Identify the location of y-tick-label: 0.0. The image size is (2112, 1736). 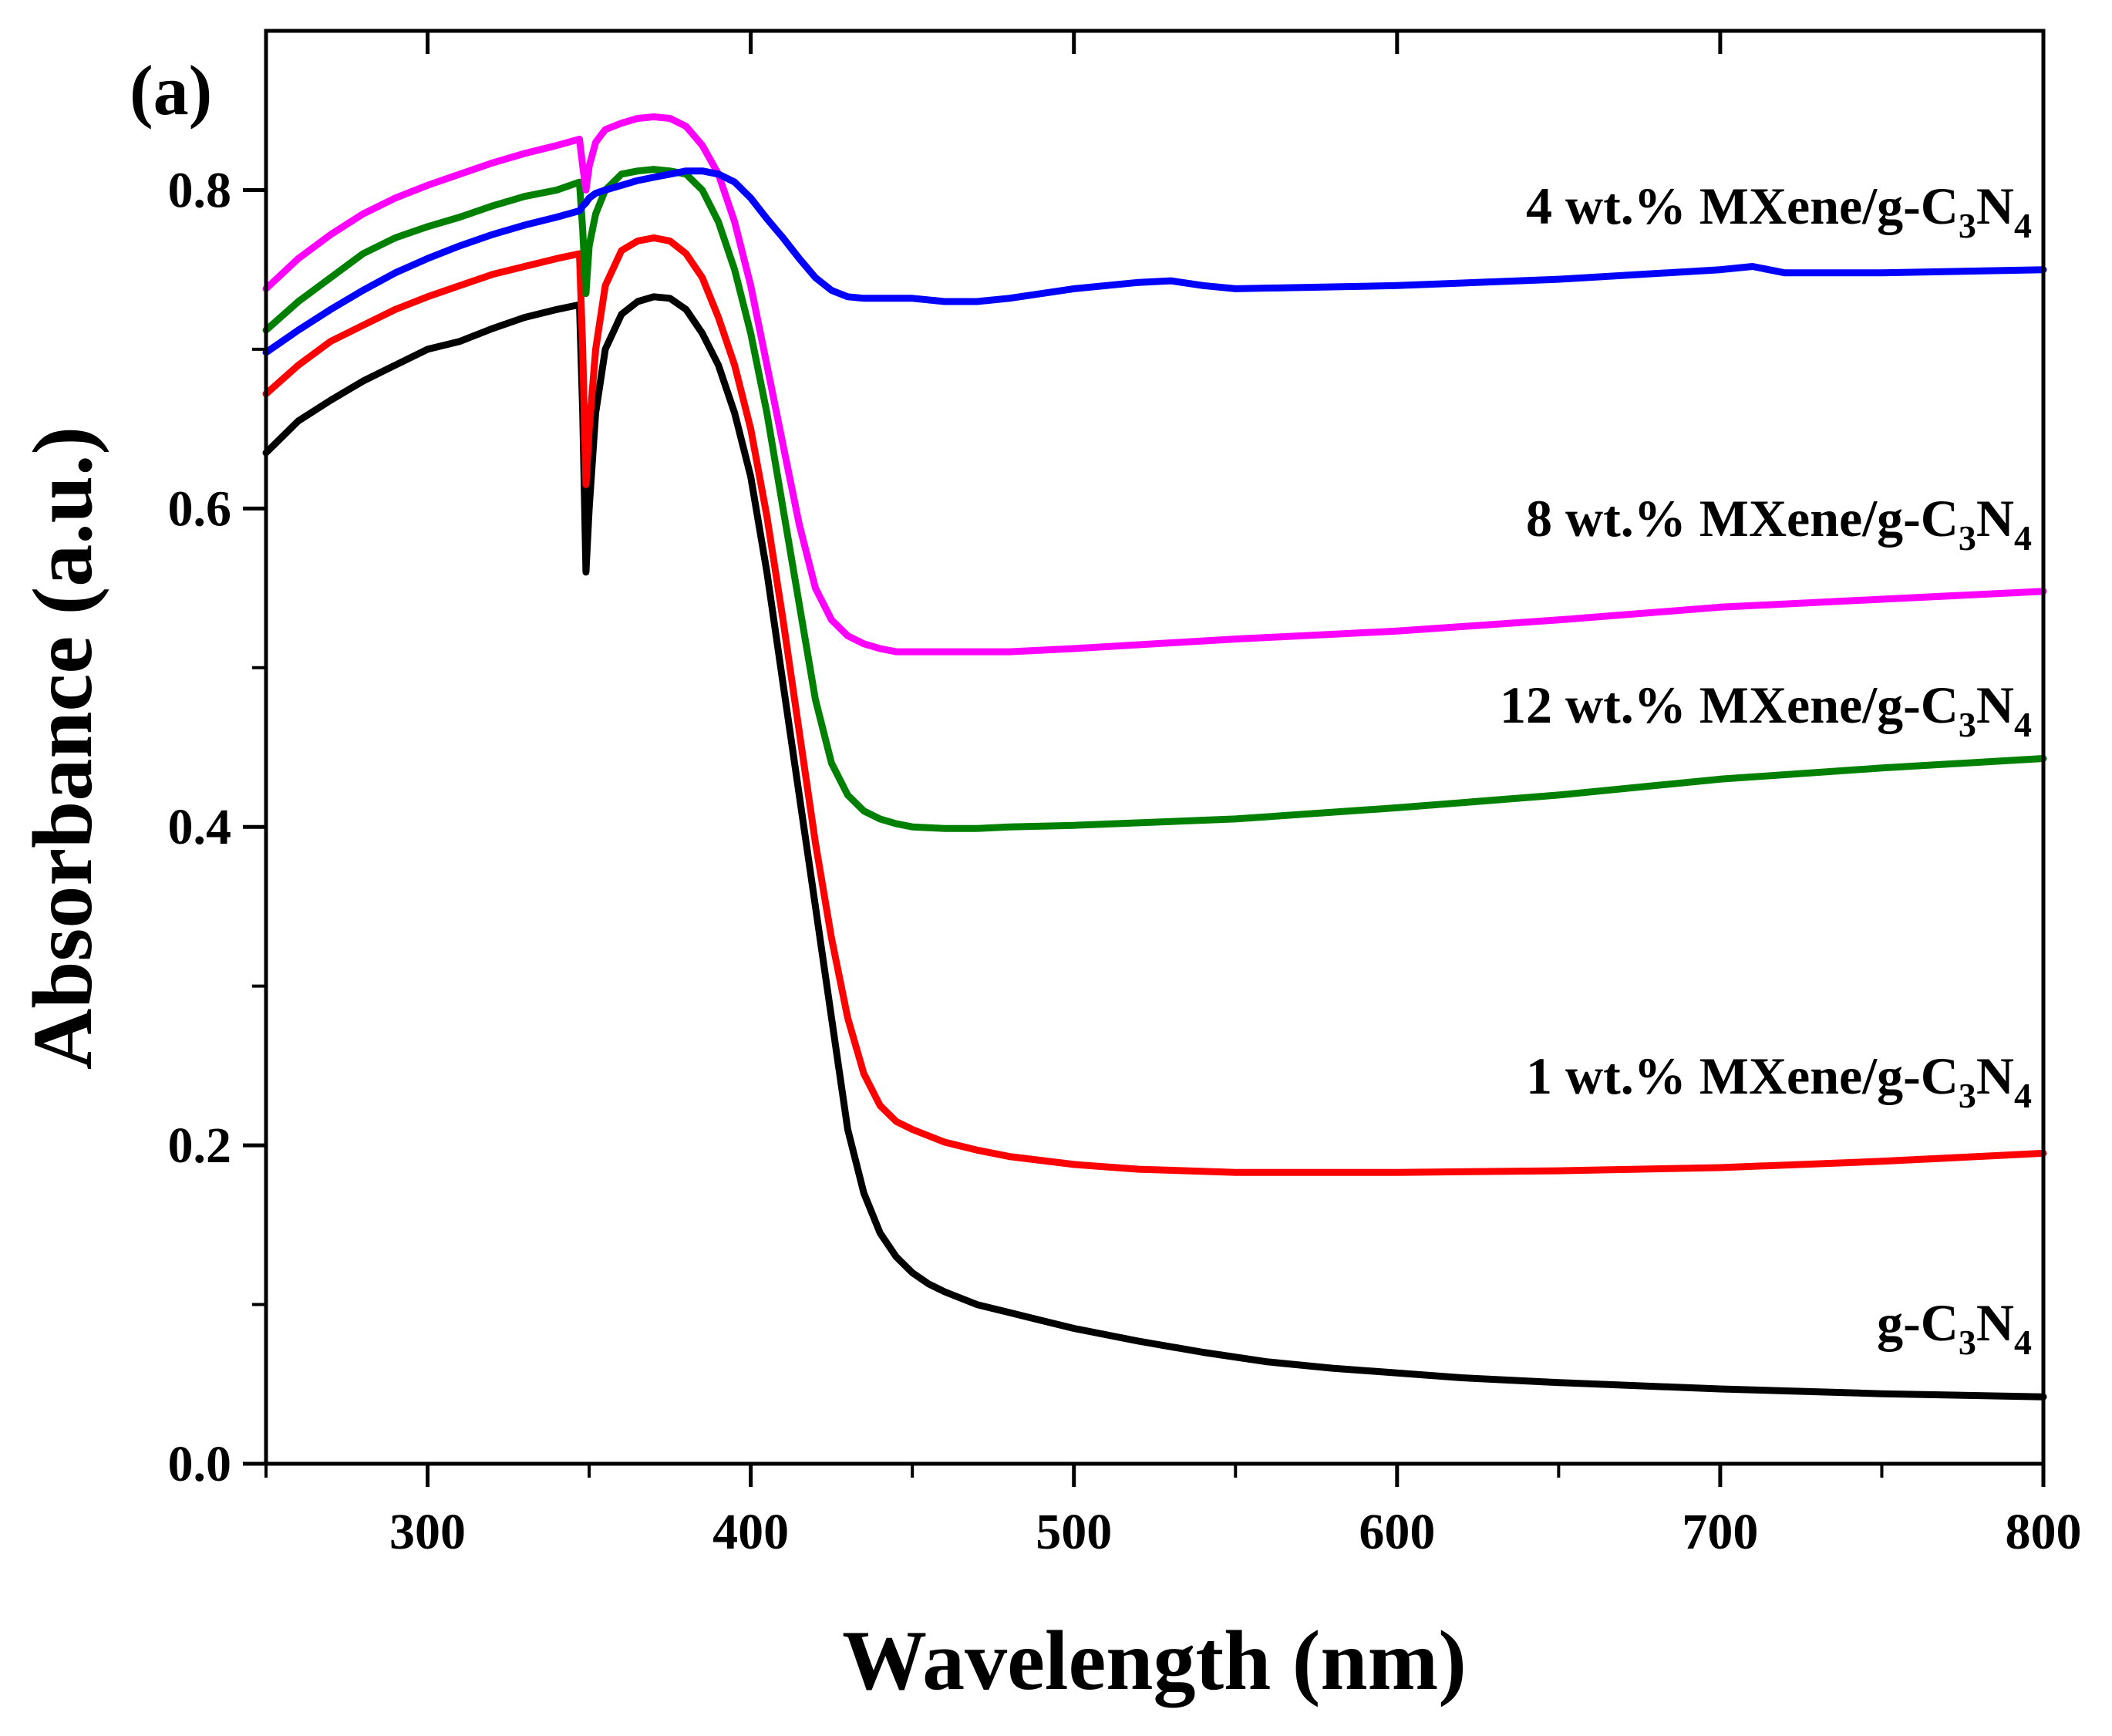
(200, 1464).